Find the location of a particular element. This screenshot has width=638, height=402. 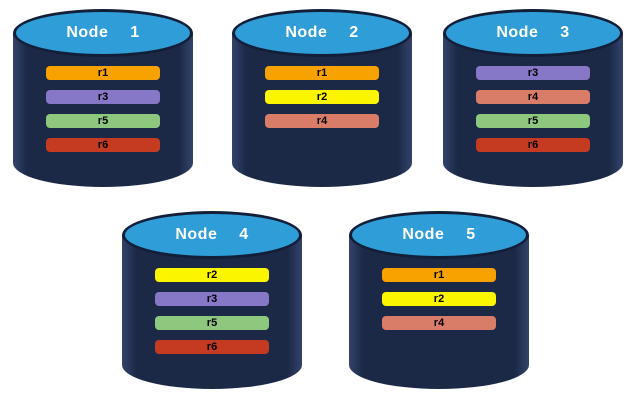

replica-list: r2 r3 r5 r6 is located at coordinates (212, 311).